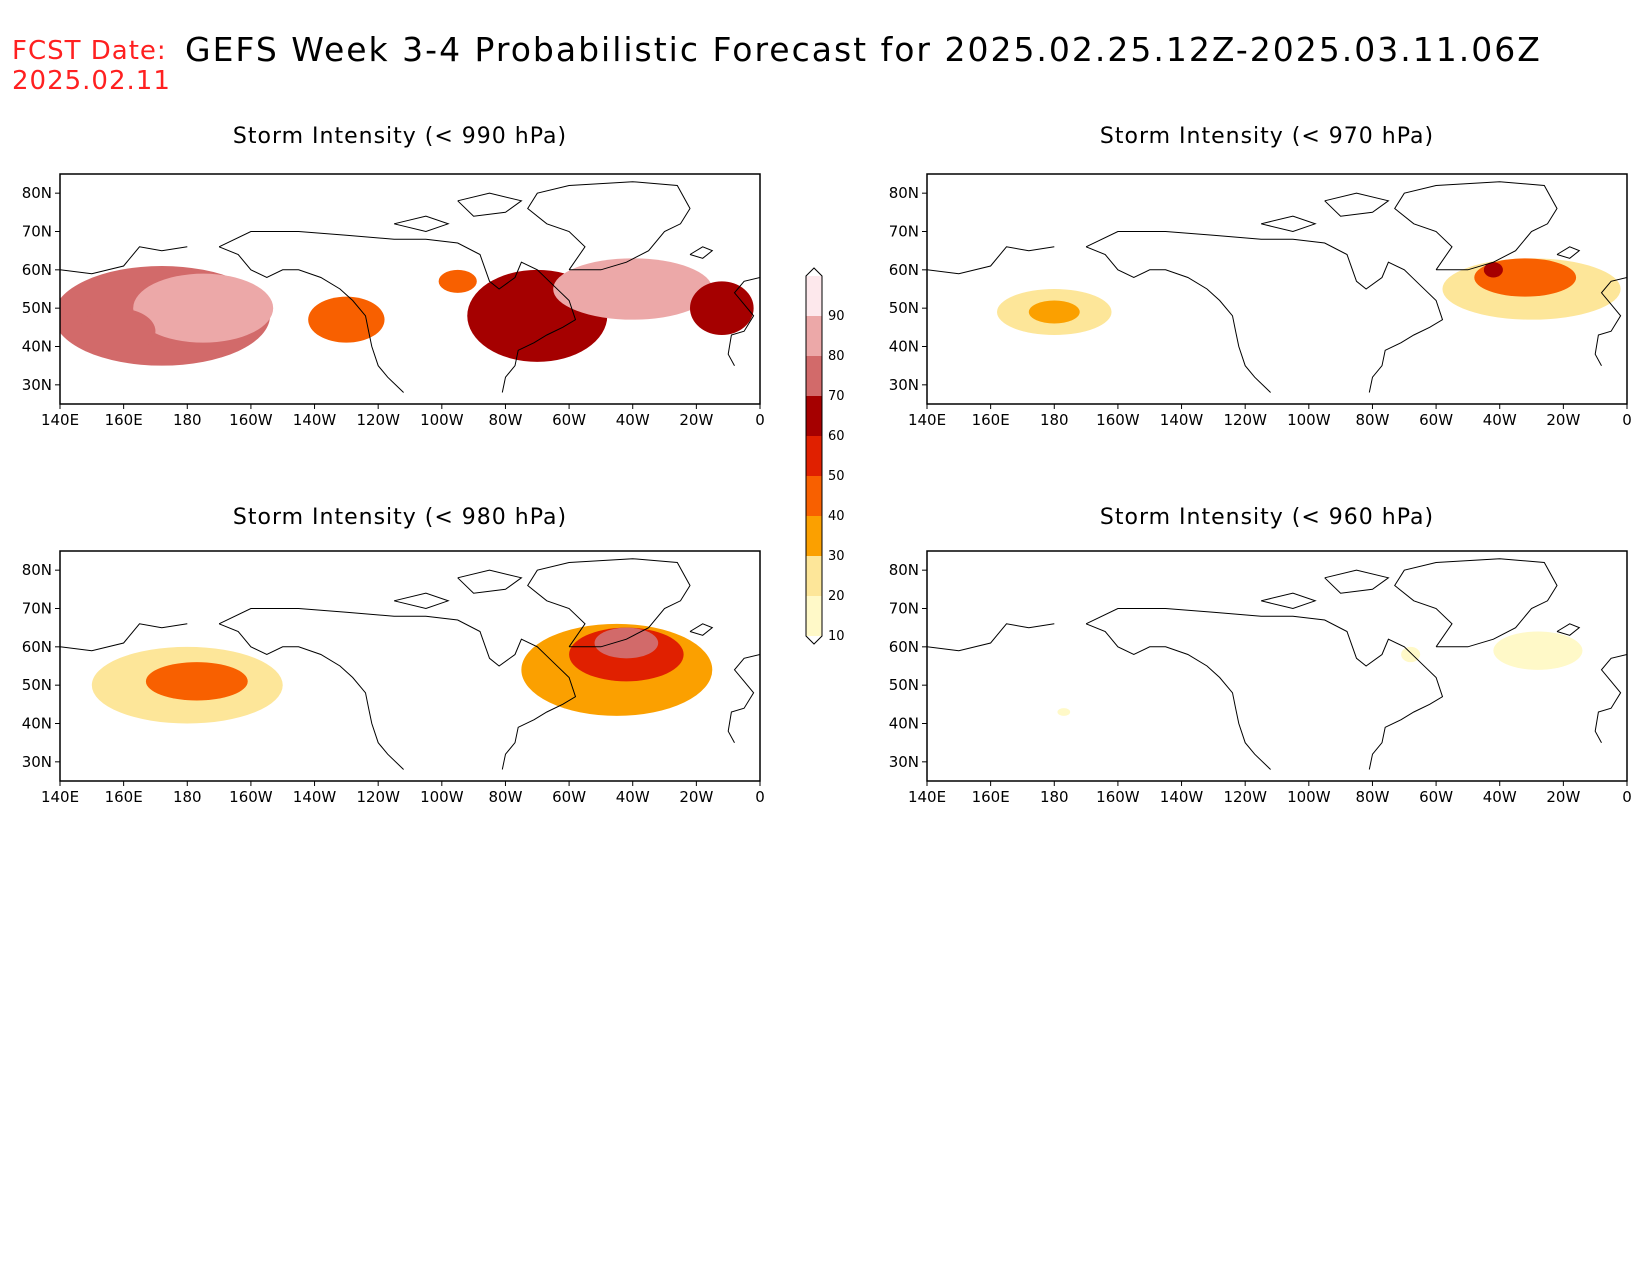 This screenshot has width=1650, height=1275. I want to click on fcst-date-value: 2025.02.11, so click(91, 81).